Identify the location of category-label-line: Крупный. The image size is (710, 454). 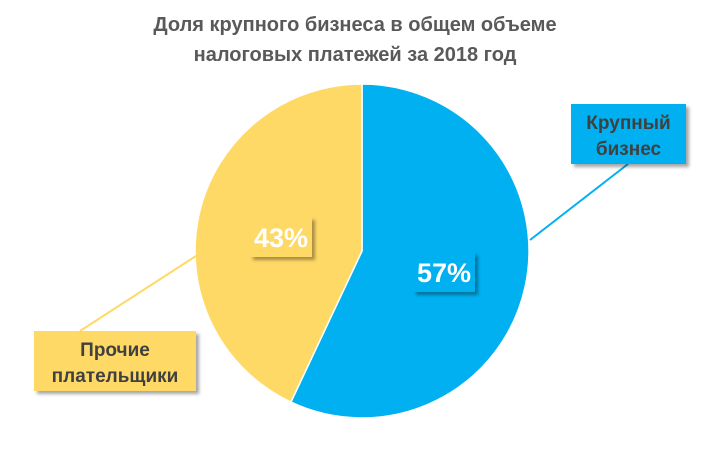
(628, 123).